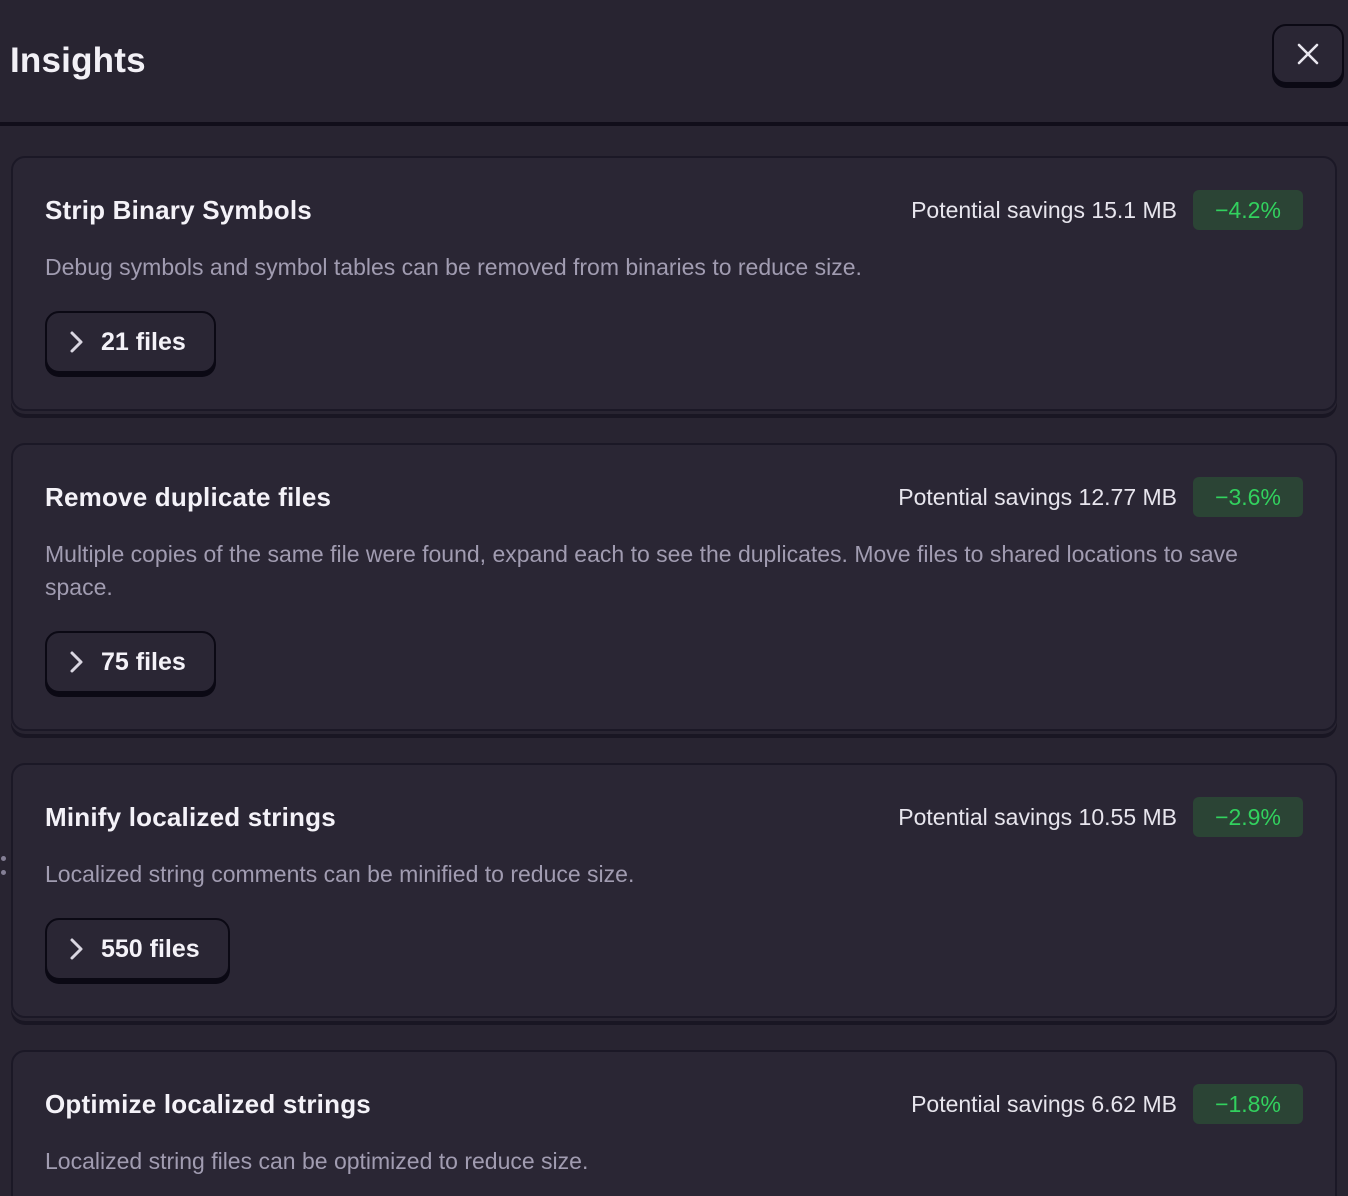 This screenshot has height=1196, width=1348. I want to click on savings-badge: −3.6%, so click(1248, 497).